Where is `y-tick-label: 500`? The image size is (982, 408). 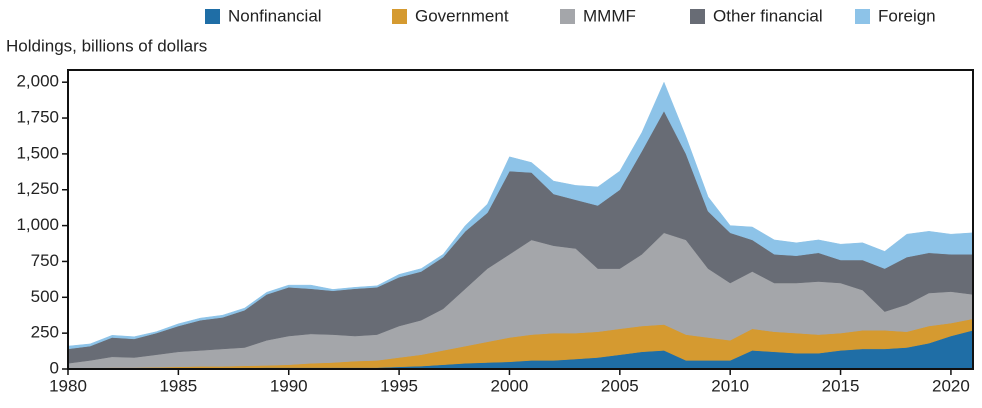
y-tick-label: 500 is located at coordinates (45, 296).